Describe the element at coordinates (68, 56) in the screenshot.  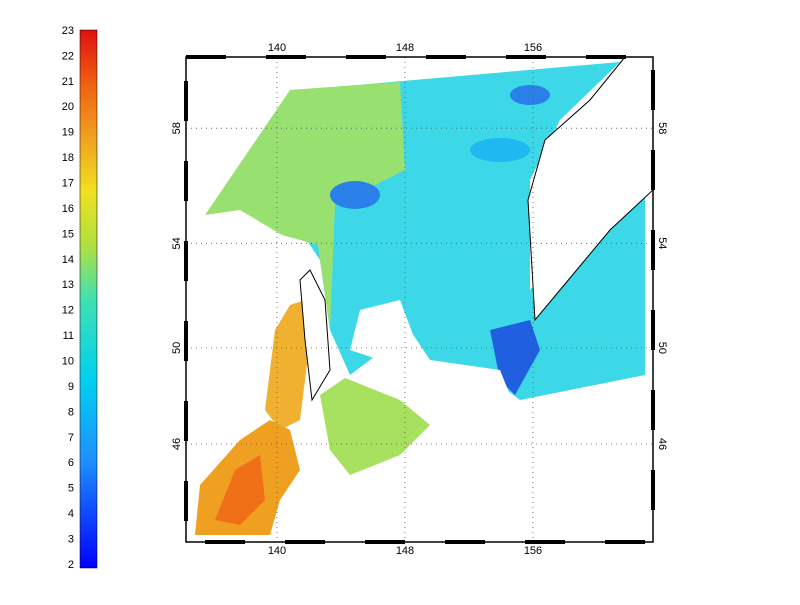
I see `colorbar-label: 22` at that location.